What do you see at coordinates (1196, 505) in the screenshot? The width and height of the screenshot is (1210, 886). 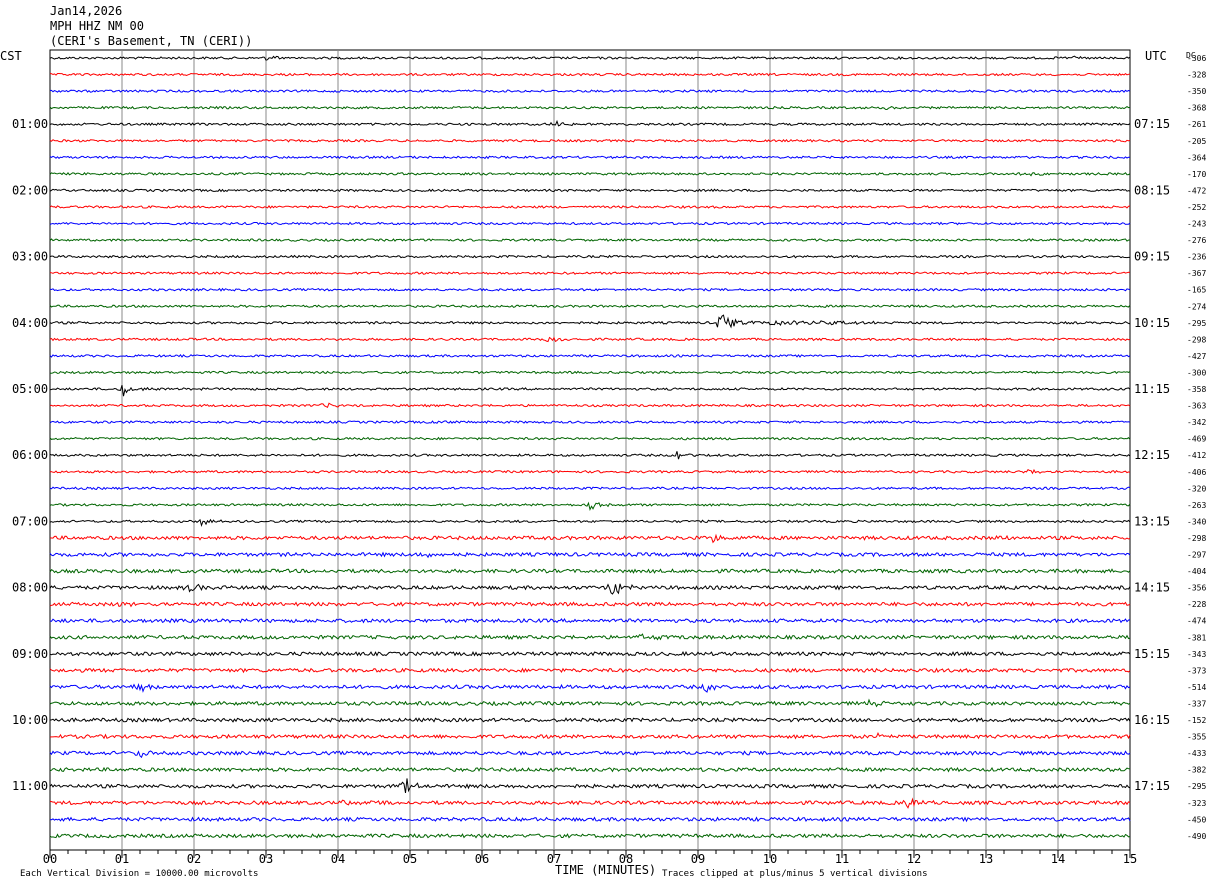 I see `dc-offset-label: -263` at bounding box center [1196, 505].